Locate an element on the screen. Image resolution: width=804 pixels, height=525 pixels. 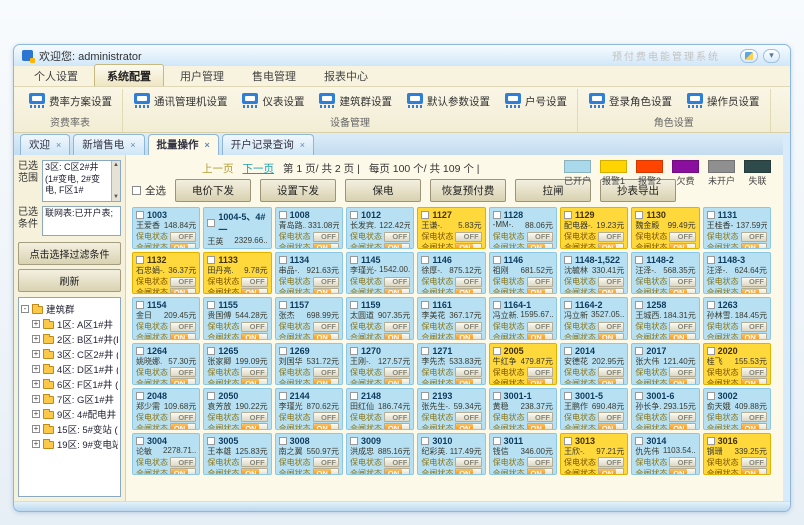
meter-card: 2017 张大伟 121.40元 保电状态 OFF 合闸状态 ON is located at coordinates (665, 363).